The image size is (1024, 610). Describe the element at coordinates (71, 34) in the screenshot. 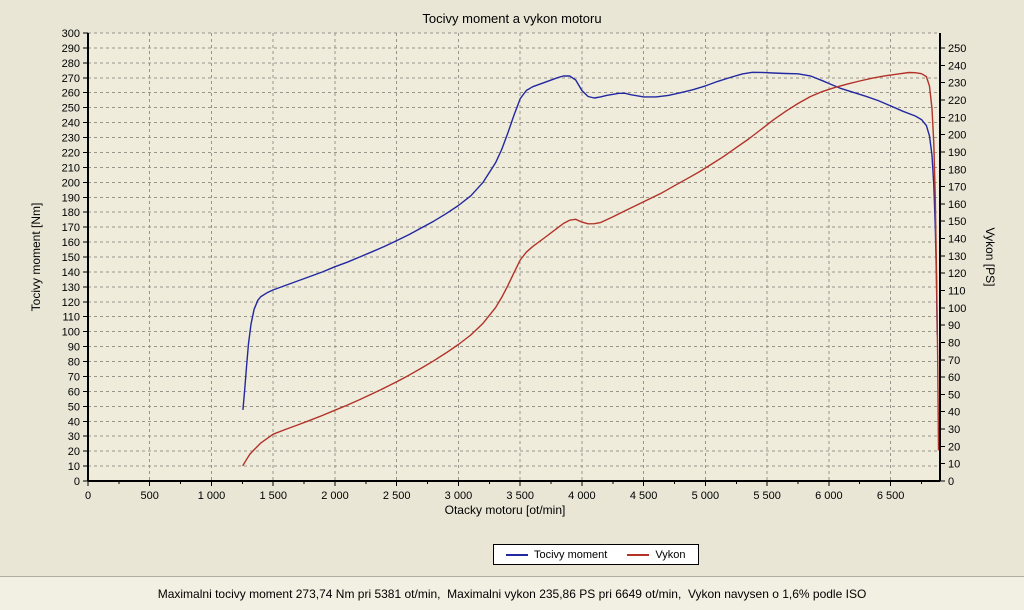

I see `svg-text: 300` at that location.